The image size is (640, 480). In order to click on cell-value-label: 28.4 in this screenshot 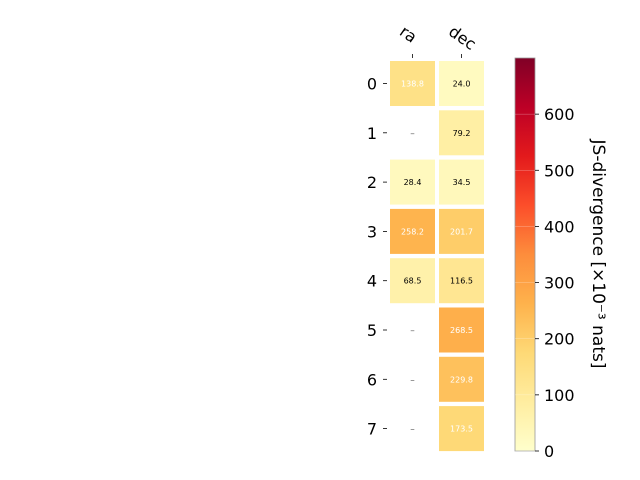, I will do `click(413, 182)`.